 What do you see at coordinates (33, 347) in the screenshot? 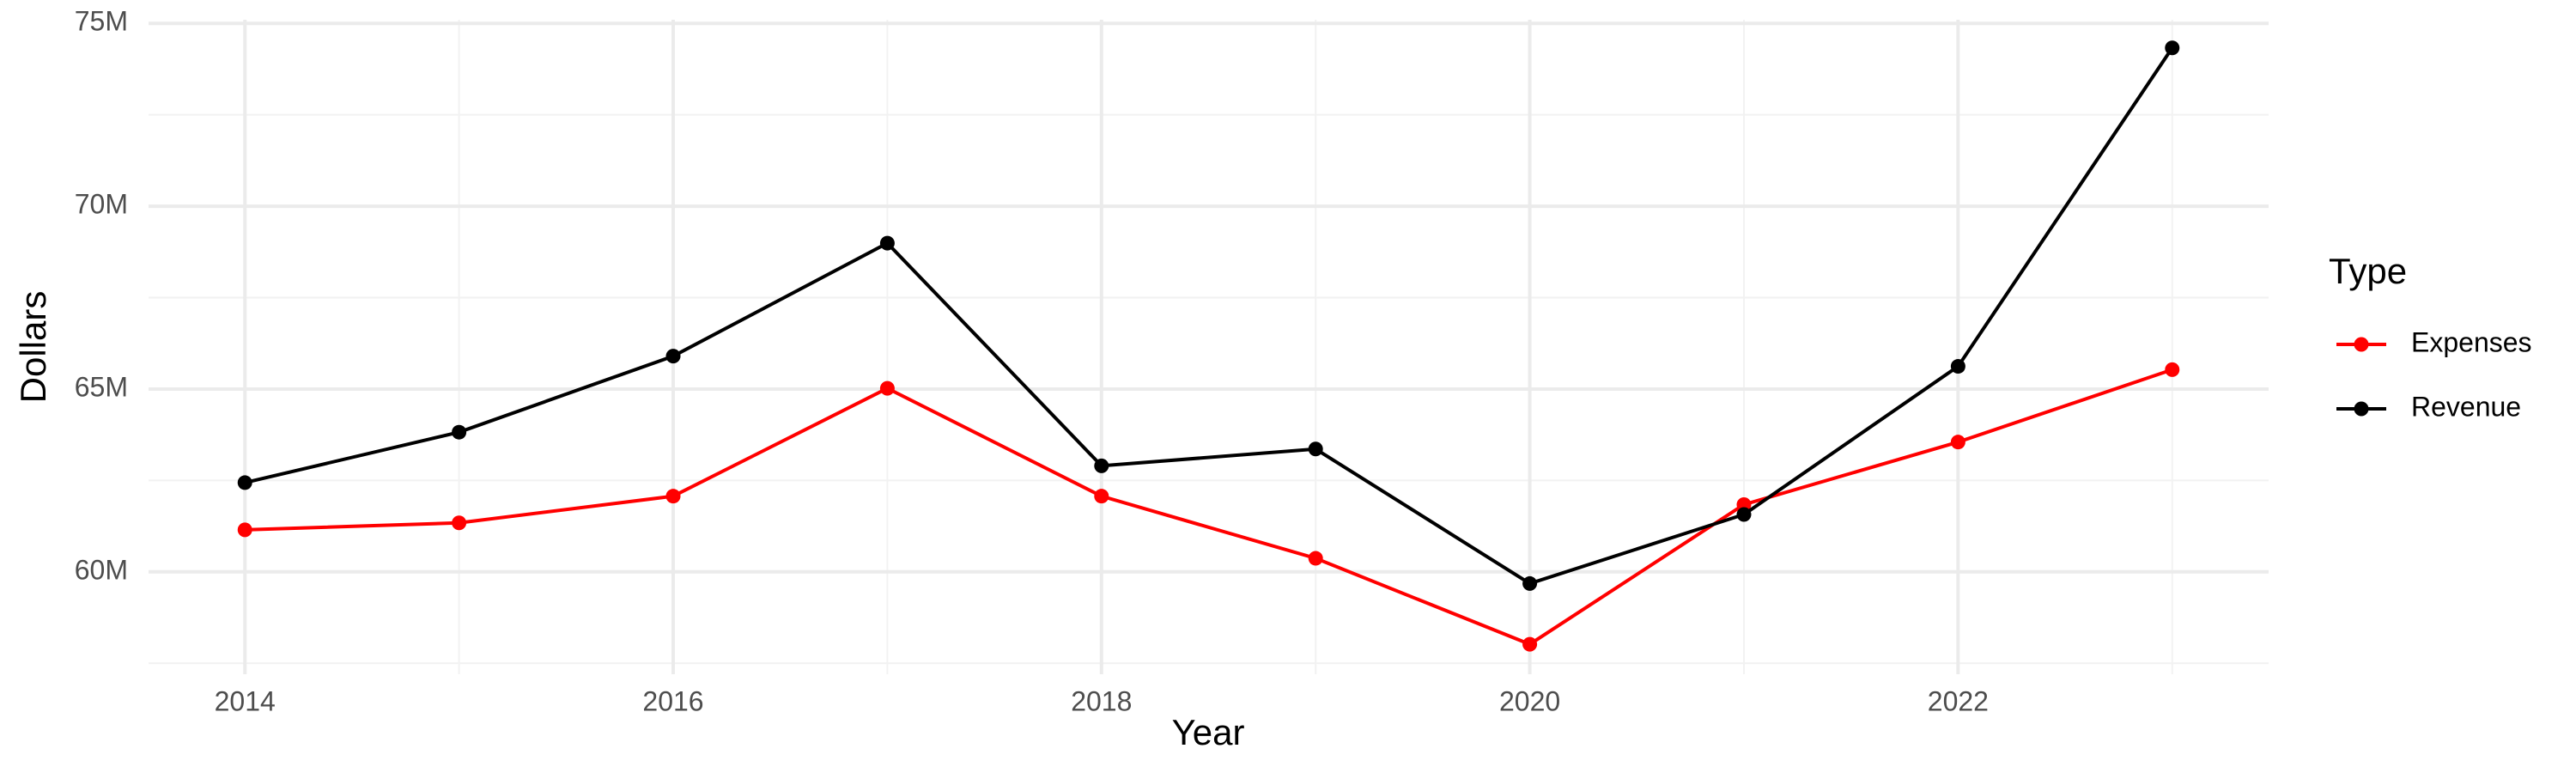
I see `y-axis-title: Dollars` at bounding box center [33, 347].